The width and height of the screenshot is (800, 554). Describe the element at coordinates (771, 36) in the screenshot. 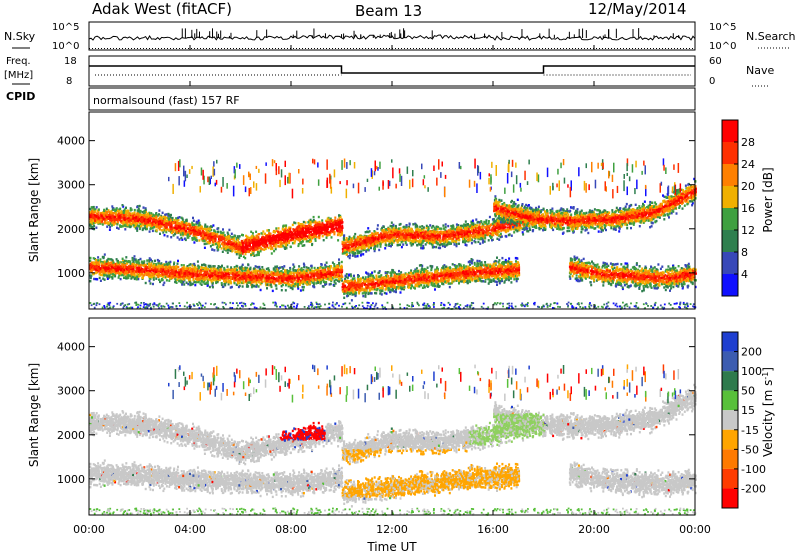

I see `search-label: N.Search` at that location.